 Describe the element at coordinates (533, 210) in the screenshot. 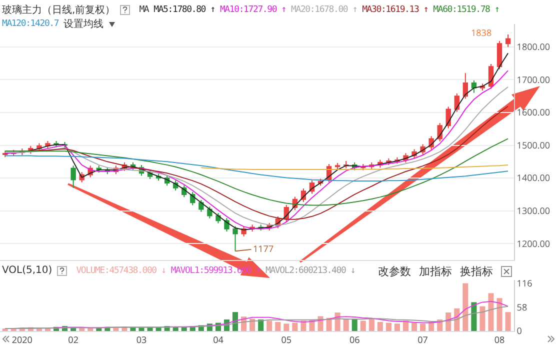

I see `y-tick-label: 1300.00` at that location.